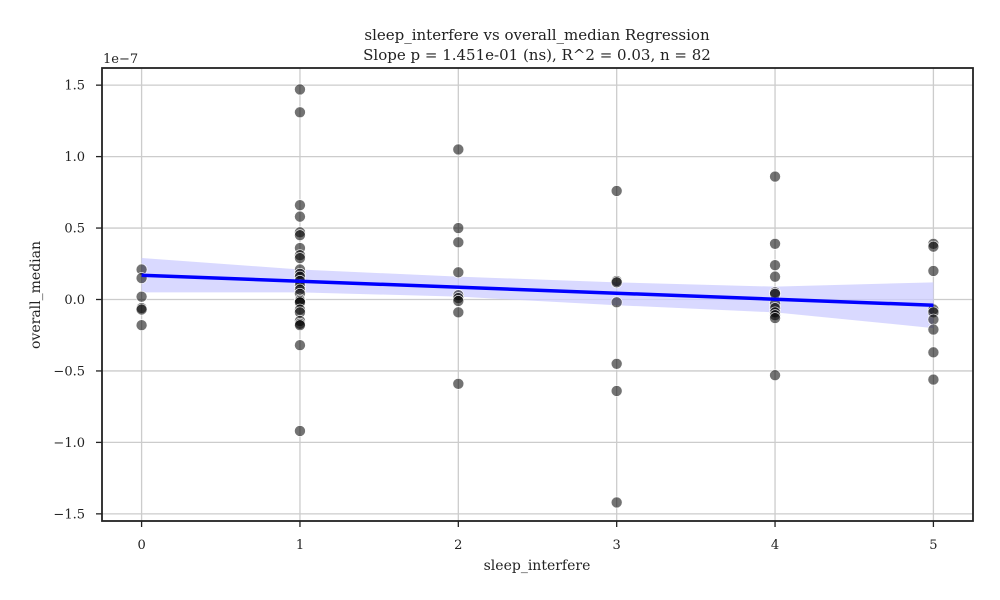 This screenshot has width=1000, height=600. I want to click on y-tick-label: −1.5, so click(69, 514).